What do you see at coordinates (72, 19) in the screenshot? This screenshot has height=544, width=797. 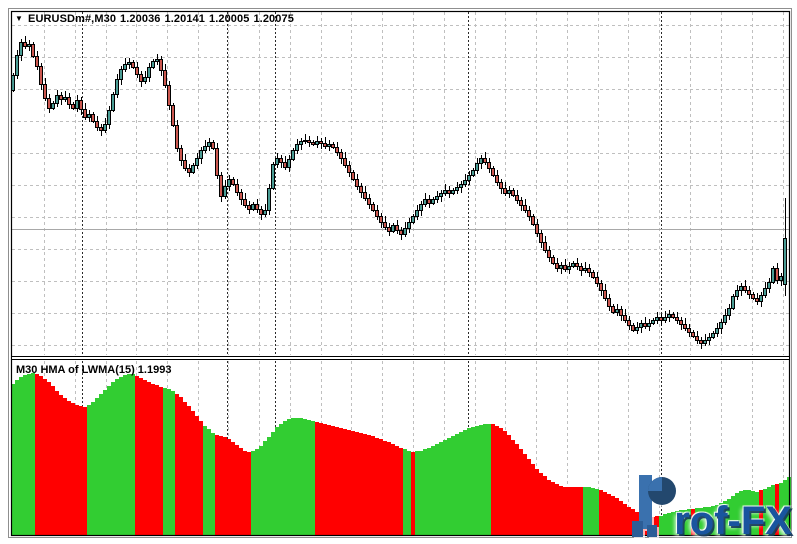 I see `symbol-period-label: EURUSDm#,M30` at bounding box center [72, 19].